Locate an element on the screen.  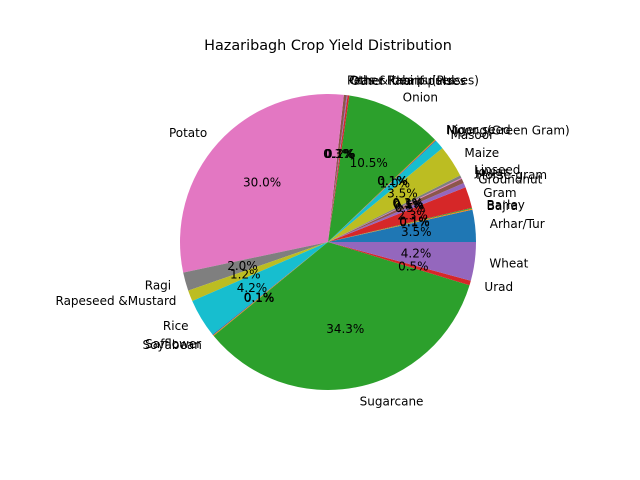
slice-potato is located at coordinates (261, 183).